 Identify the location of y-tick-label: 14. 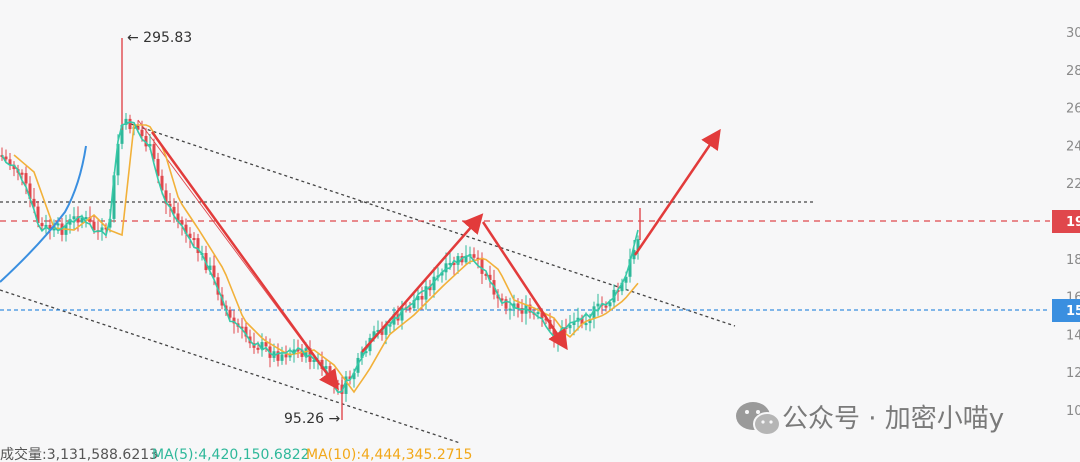
(1073, 335).